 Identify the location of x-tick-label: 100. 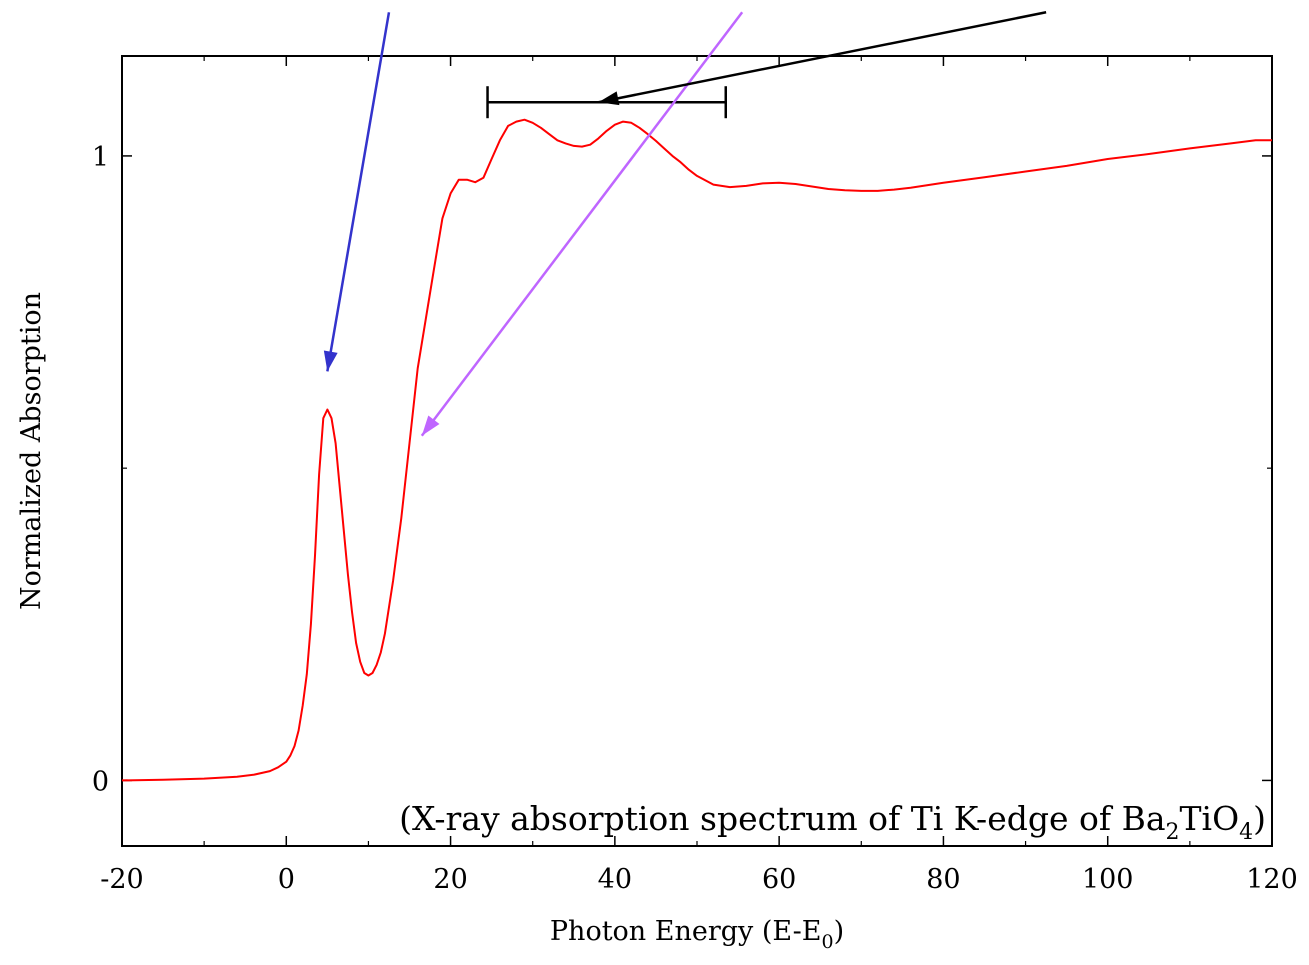
(1108, 879).